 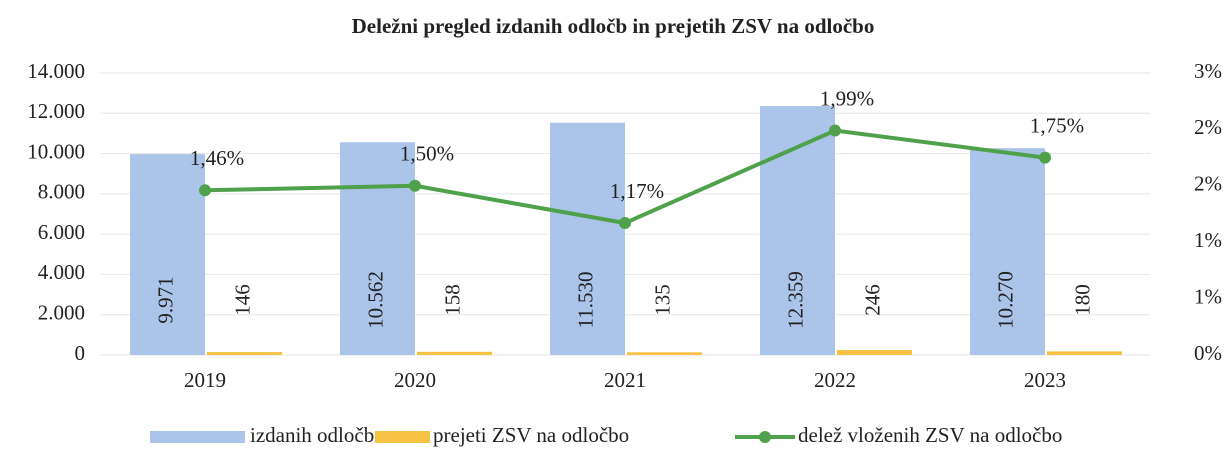 What do you see at coordinates (1005, 300) in the screenshot?
I see `bar-value-label: 10.270` at bounding box center [1005, 300].